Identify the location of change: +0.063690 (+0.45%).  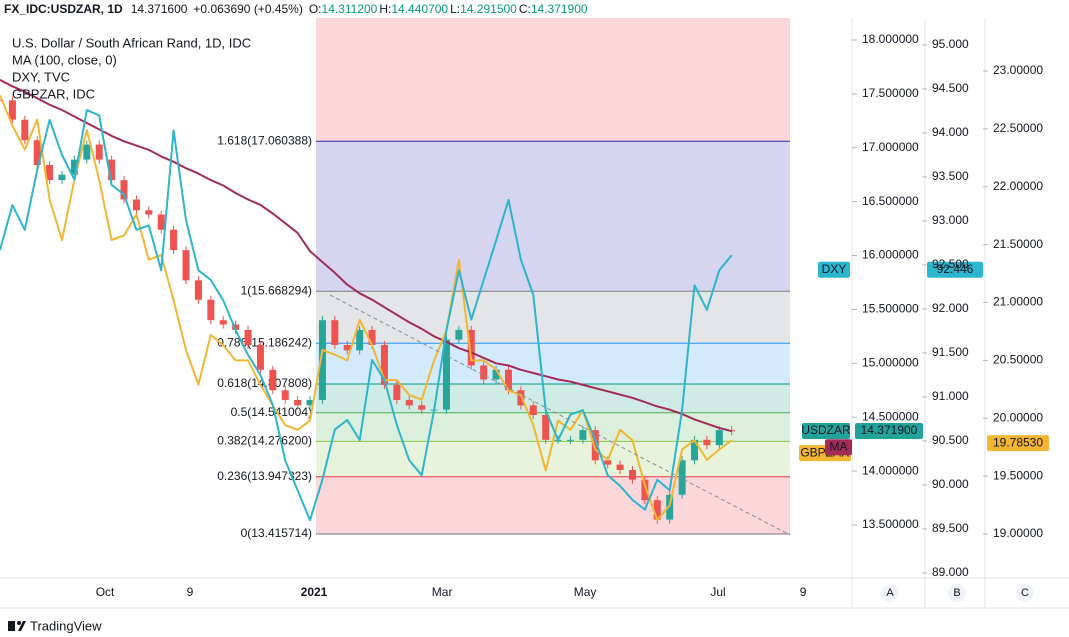
(247, 9).